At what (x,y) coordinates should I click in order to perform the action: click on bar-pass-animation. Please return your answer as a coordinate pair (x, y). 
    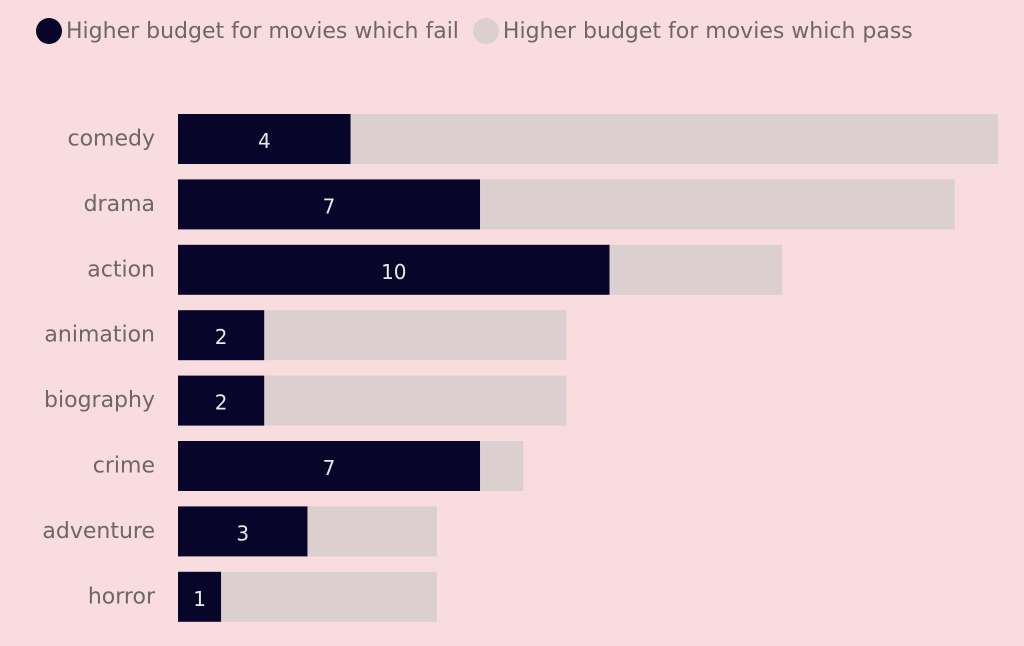
    Looking at the image, I should click on (415, 335).